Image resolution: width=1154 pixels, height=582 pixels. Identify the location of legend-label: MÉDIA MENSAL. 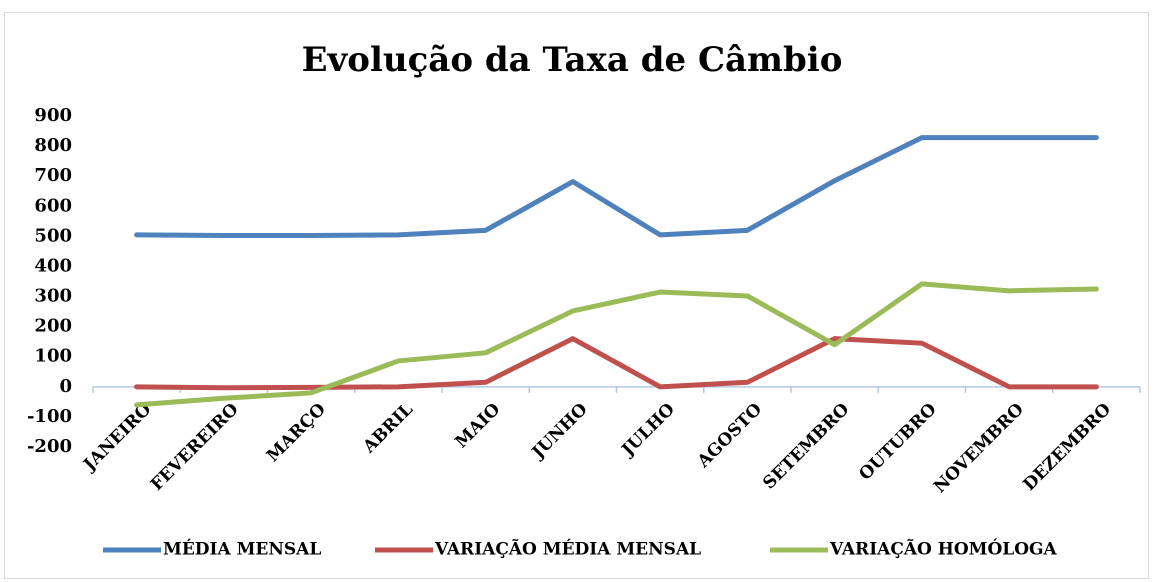
(242, 549).